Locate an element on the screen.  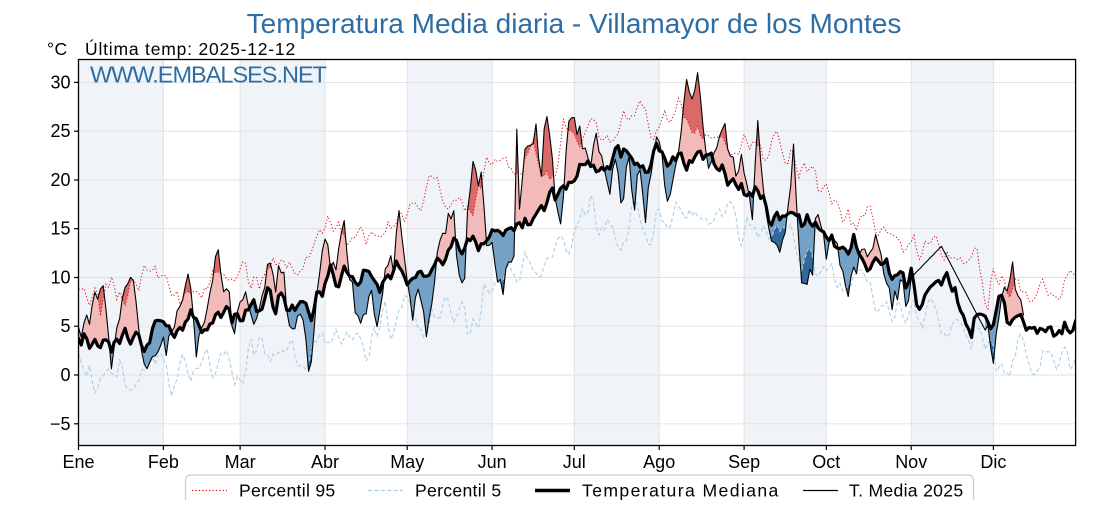
svg-text: Ago is located at coordinates (659, 462).